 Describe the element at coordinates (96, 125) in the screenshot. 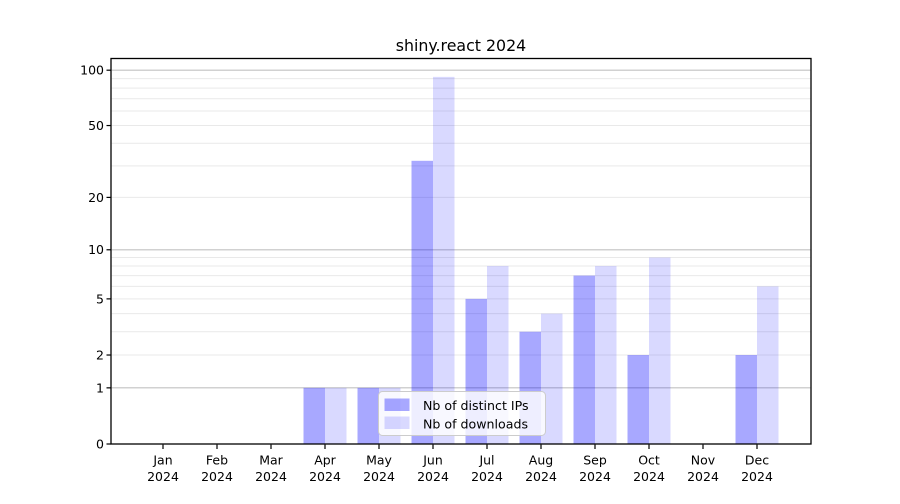

I see `y-tick-label: 50` at that location.